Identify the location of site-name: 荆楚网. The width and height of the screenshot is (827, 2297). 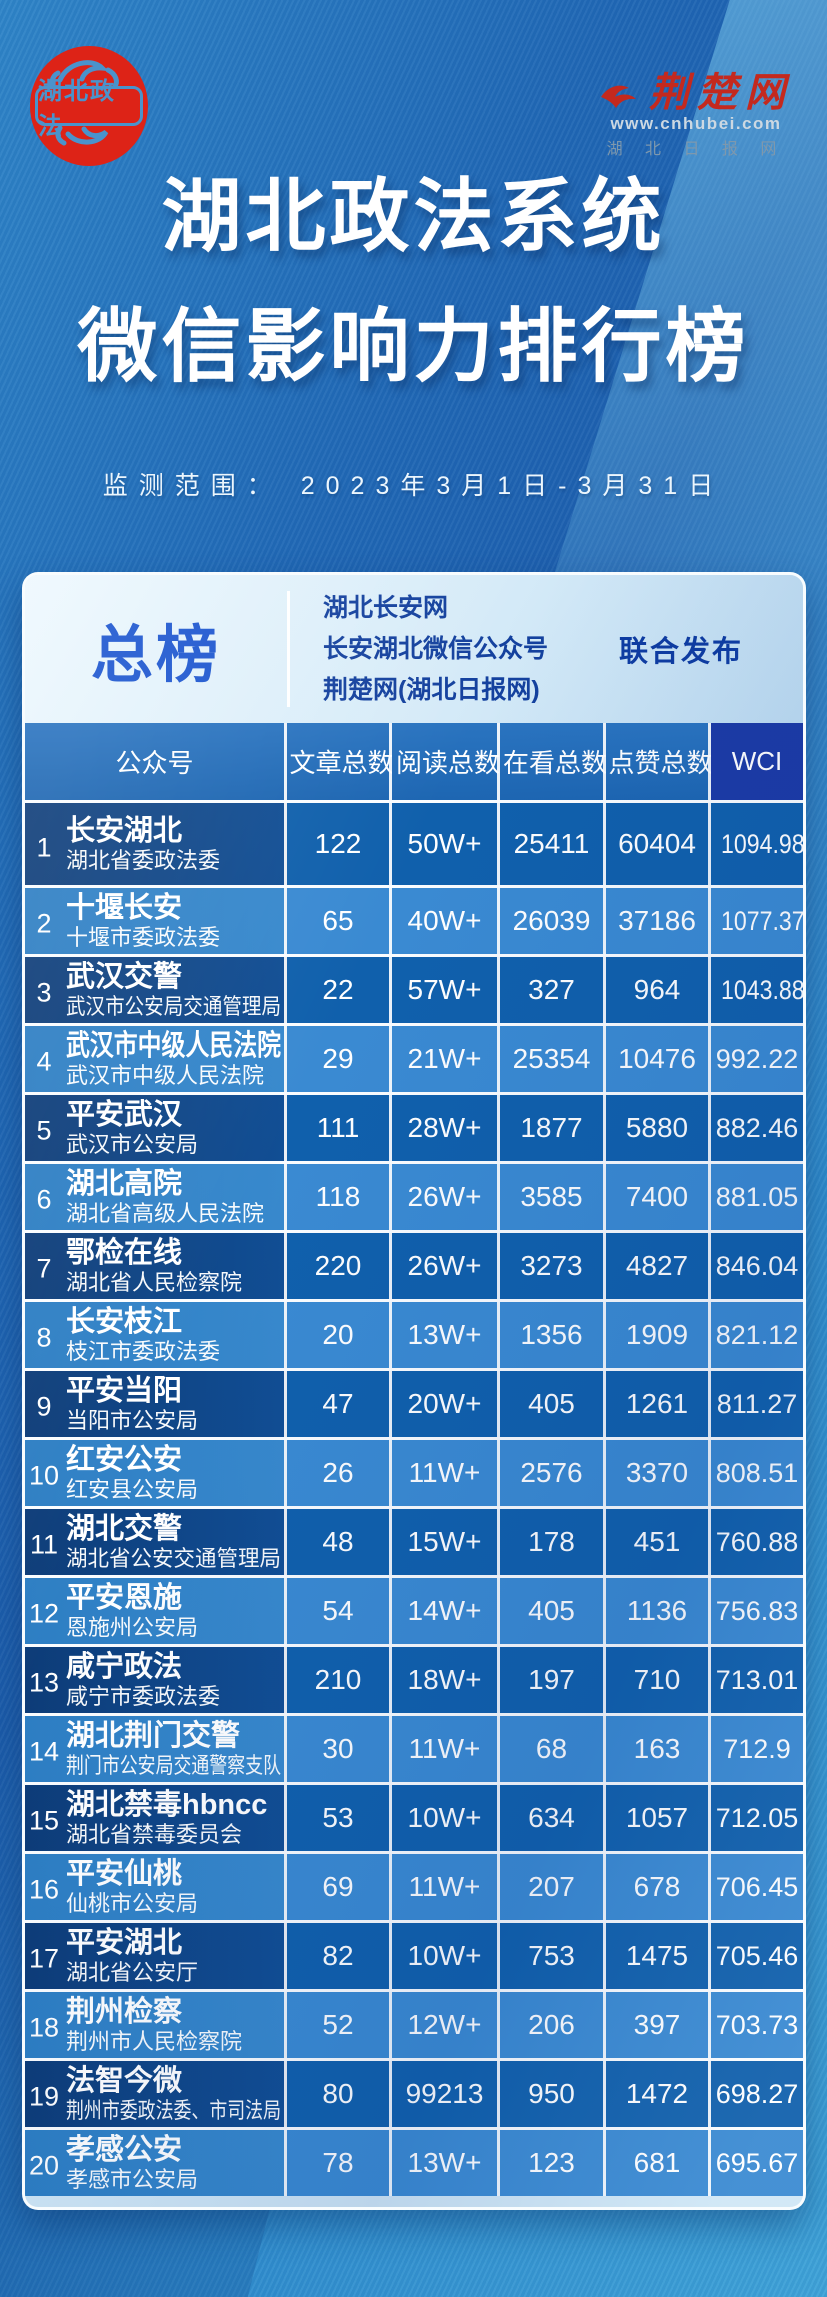
(721, 92).